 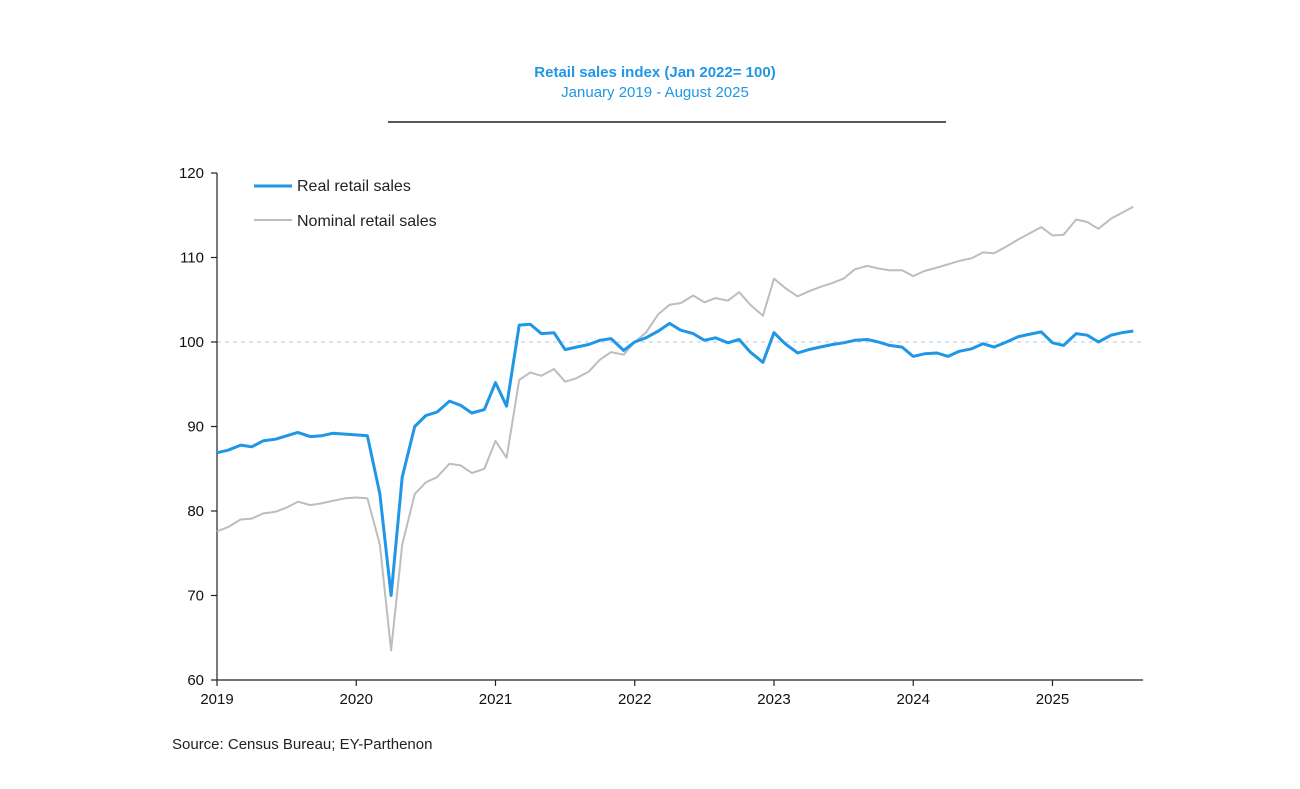 What do you see at coordinates (195, 511) in the screenshot?
I see `y-tick-label: 80` at bounding box center [195, 511].